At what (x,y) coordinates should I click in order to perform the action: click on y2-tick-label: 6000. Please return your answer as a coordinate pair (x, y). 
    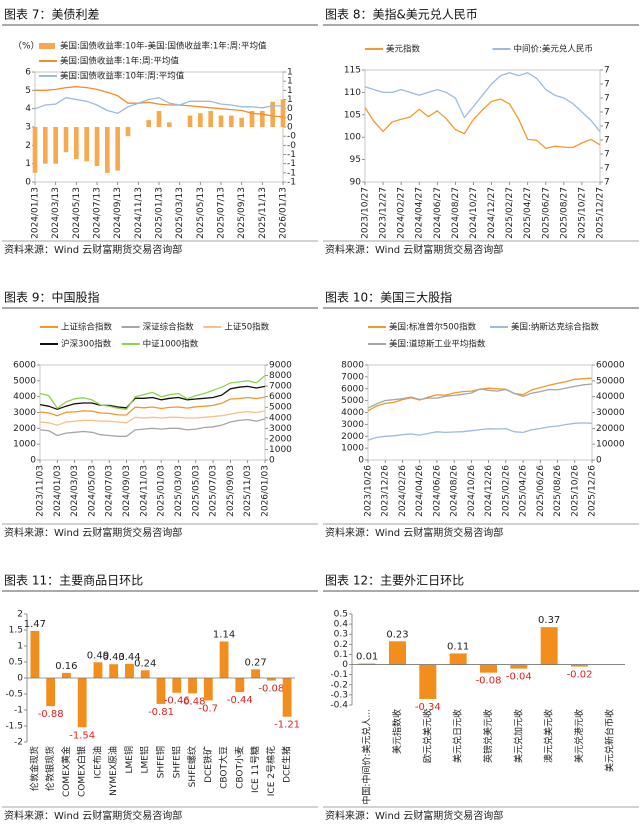
    Looking at the image, I should click on (280, 397).